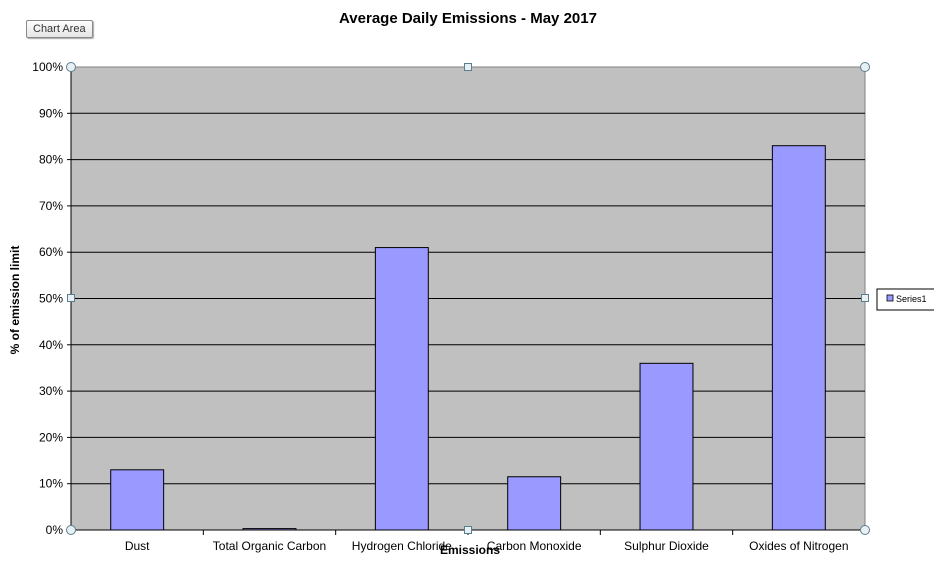 Image resolution: width=934 pixels, height=568 pixels. I want to click on y-tick-label: 20%, so click(51, 437).